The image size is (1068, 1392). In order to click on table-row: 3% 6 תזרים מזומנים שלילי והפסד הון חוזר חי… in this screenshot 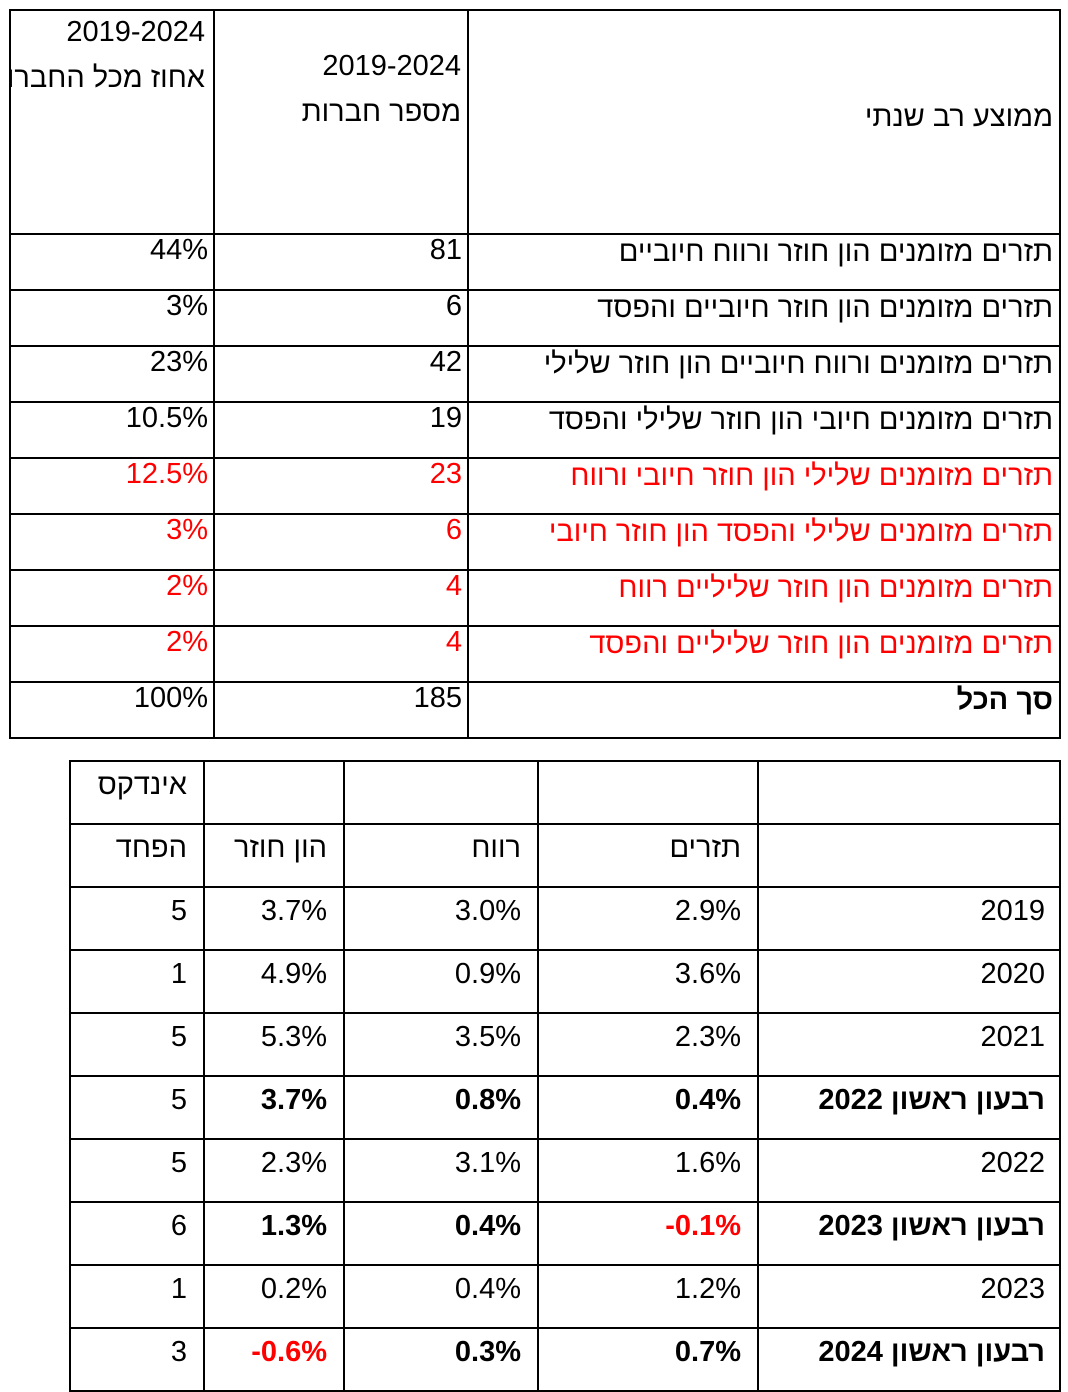, I will do `click(535, 542)`.